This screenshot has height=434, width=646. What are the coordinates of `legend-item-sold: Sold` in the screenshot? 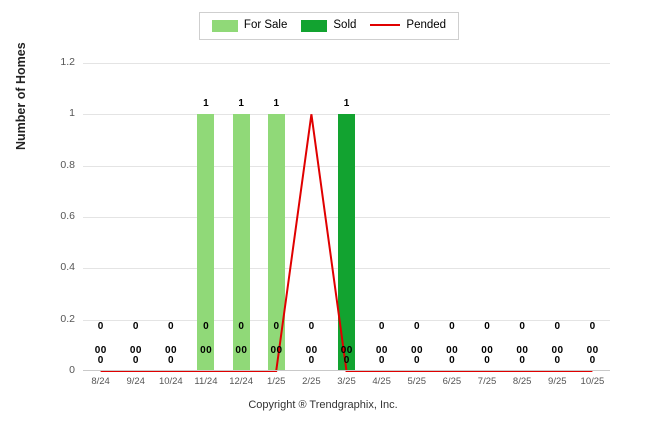 It's located at (328, 26).